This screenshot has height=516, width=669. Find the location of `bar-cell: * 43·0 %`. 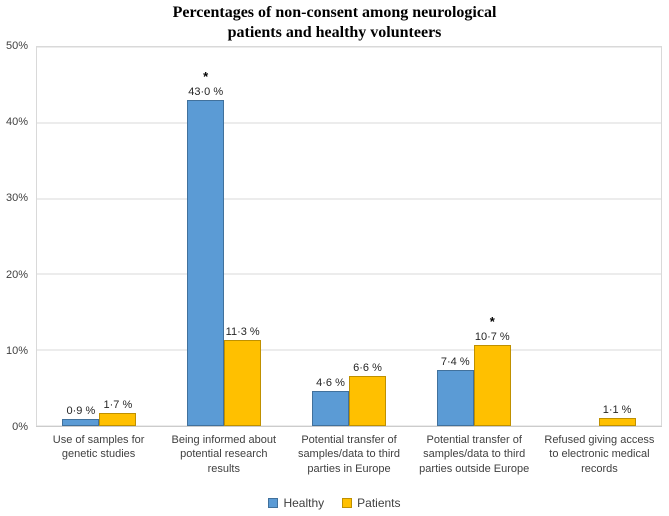

bar-cell: * 43·0 % is located at coordinates (206, 236).